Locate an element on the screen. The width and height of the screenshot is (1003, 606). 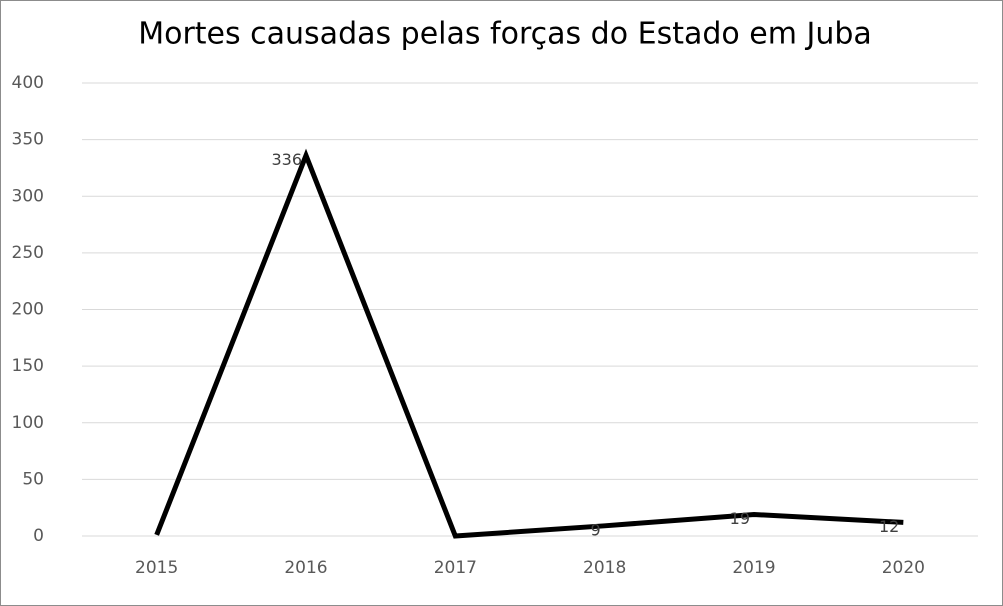
x-tick-label: 2017 is located at coordinates (455, 568).